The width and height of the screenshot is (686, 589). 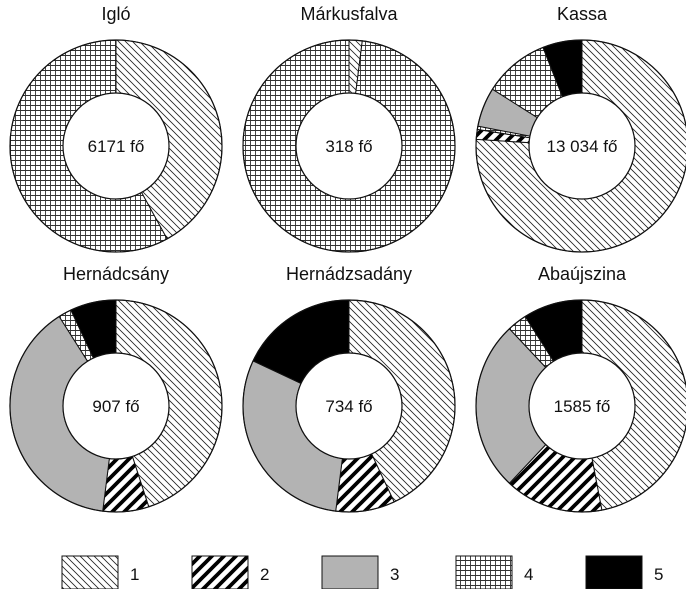 I want to click on legend-label: 4, so click(x=528, y=574).